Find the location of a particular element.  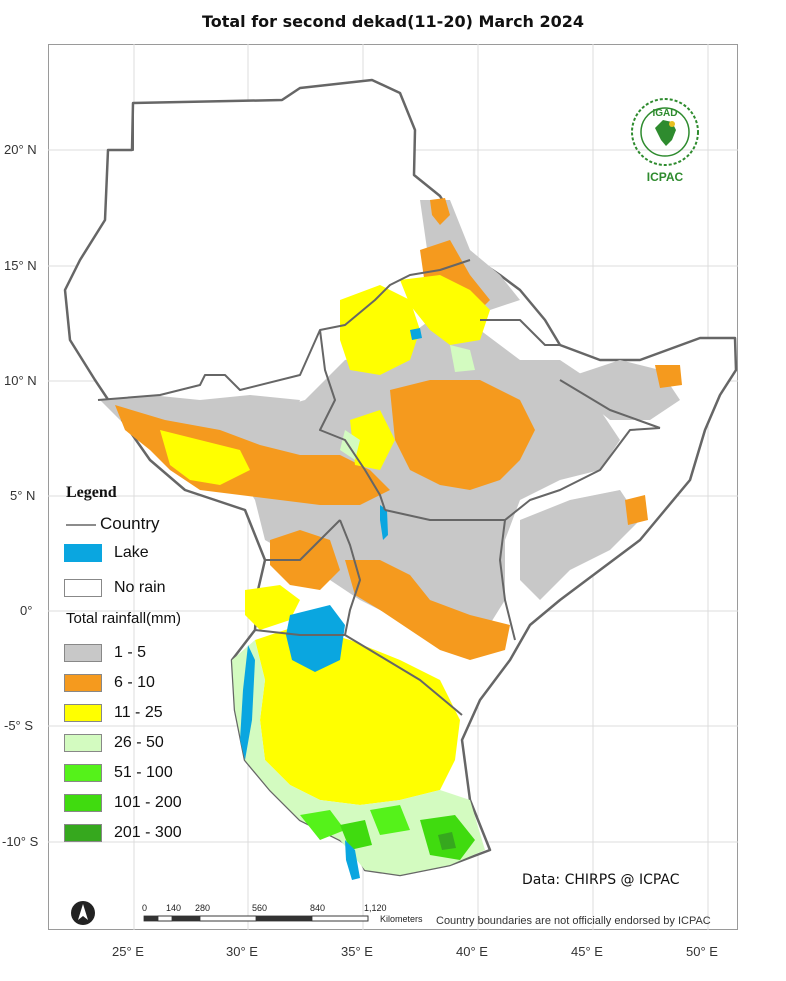

lat-label-10n: 10° N is located at coordinates (20, 380).